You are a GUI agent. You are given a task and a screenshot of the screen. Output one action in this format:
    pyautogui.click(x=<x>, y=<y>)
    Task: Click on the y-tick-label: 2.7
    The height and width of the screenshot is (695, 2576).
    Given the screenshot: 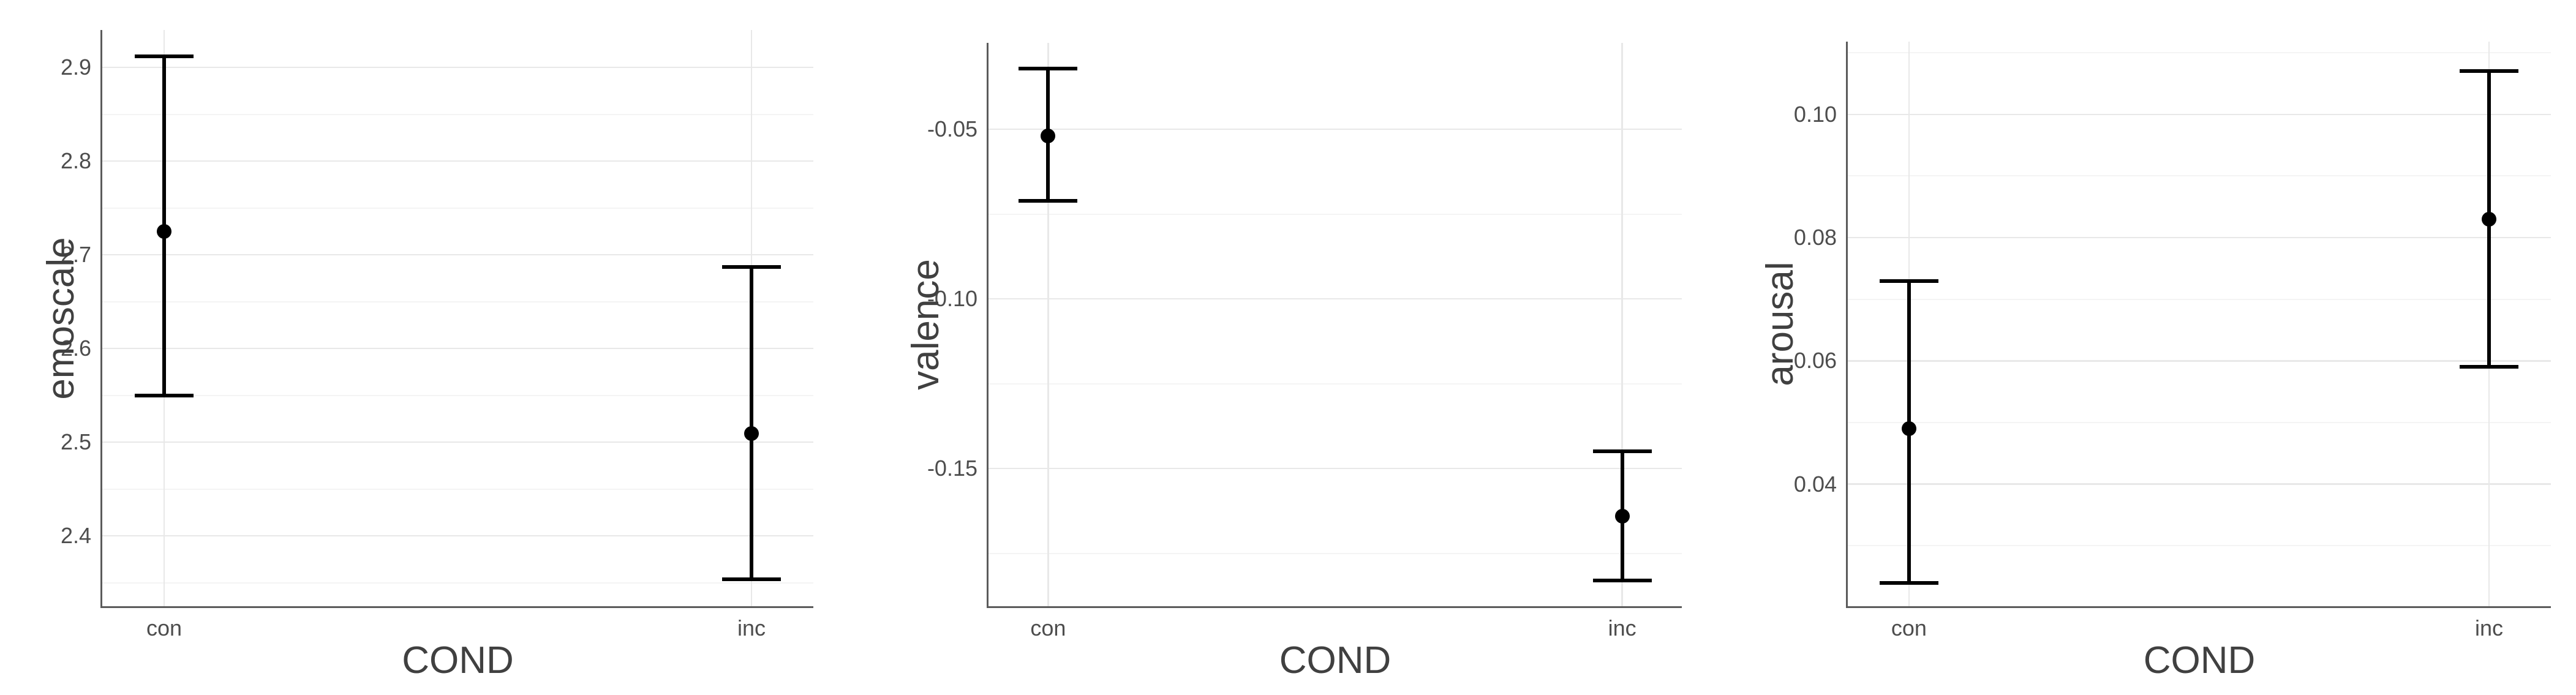 What is the action you would take?
    pyautogui.click(x=75, y=255)
    